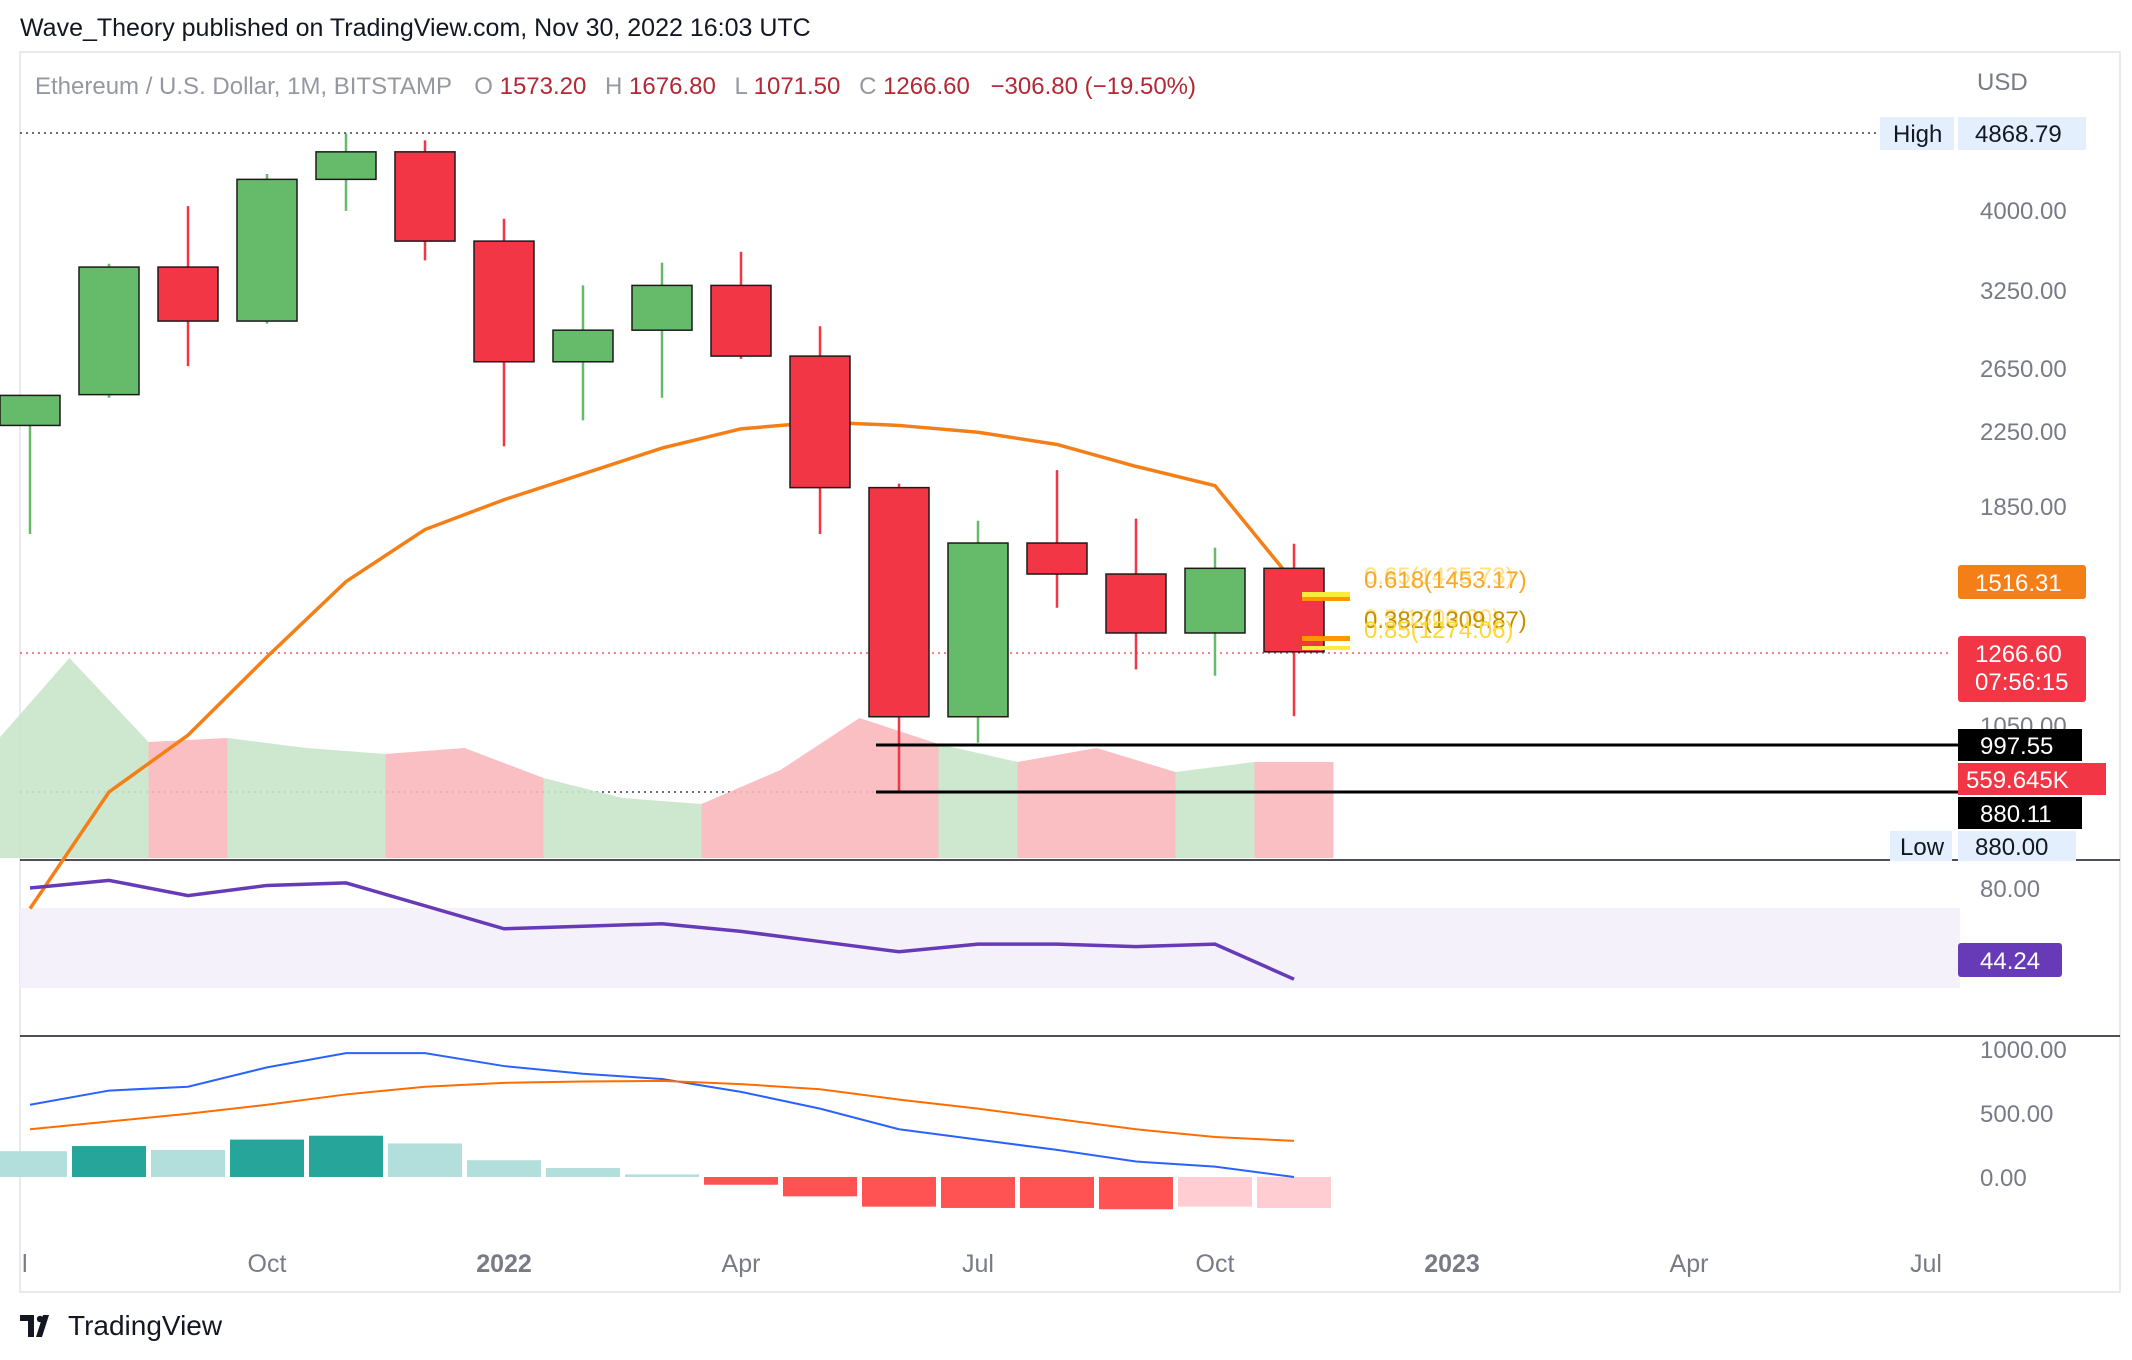  What do you see at coordinates (1438, 576) in the screenshot?
I see `fib-label-65: 0.65(1425.73)` at bounding box center [1438, 576].